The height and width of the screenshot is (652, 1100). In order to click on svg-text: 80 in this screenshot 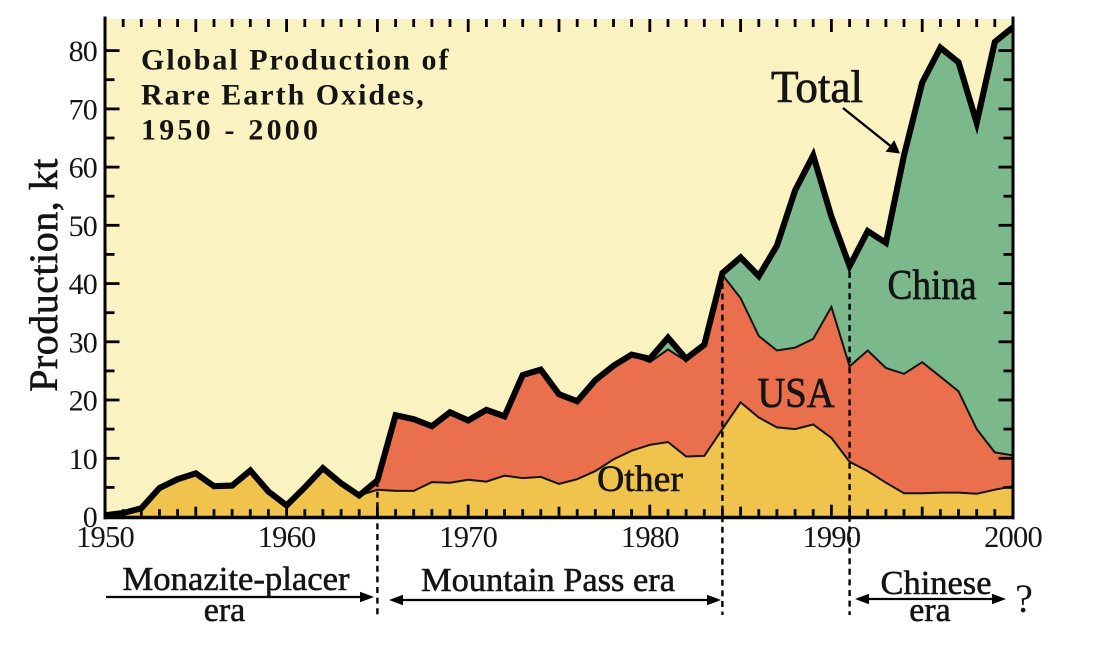, I will do `click(83, 51)`.